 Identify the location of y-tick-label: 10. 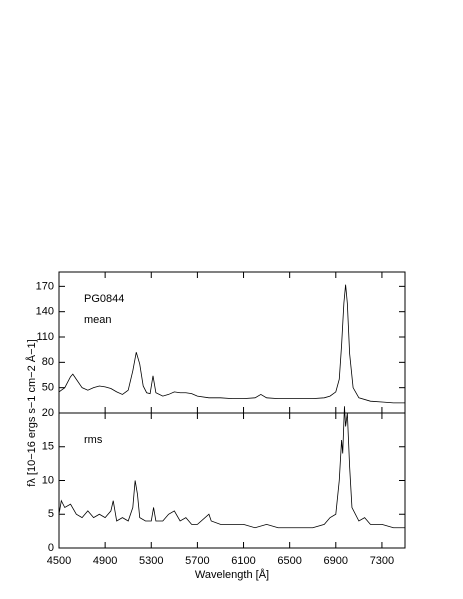
(48, 480).